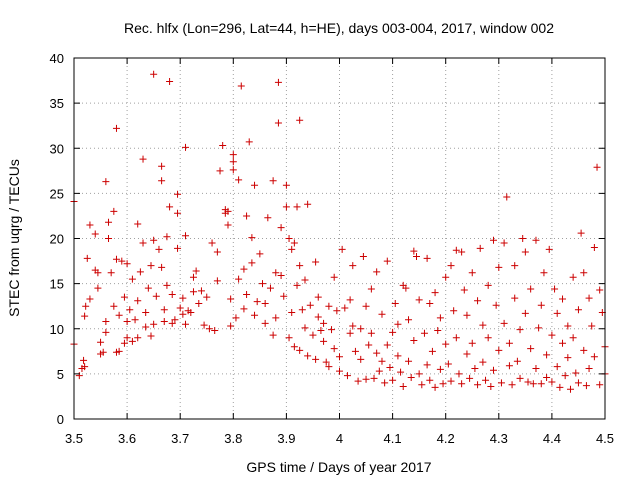 This screenshot has width=640, height=480. What do you see at coordinates (339, 438) in the screenshot?
I see `x-tick-label: 4` at bounding box center [339, 438].